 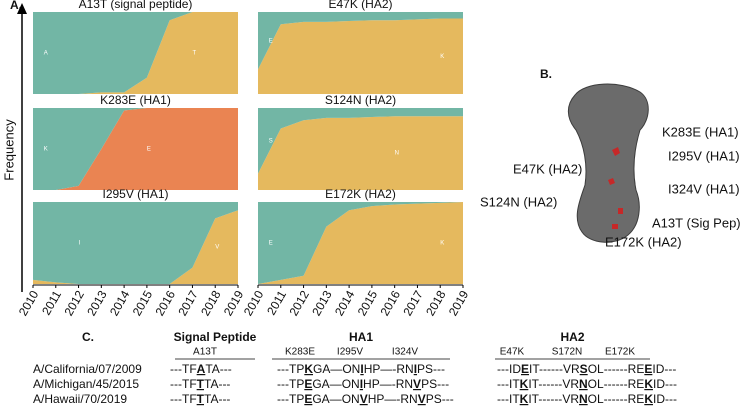 What do you see at coordinates (459, 303) in the screenshot?
I see `x-tick-label: 2019` at bounding box center [459, 303].